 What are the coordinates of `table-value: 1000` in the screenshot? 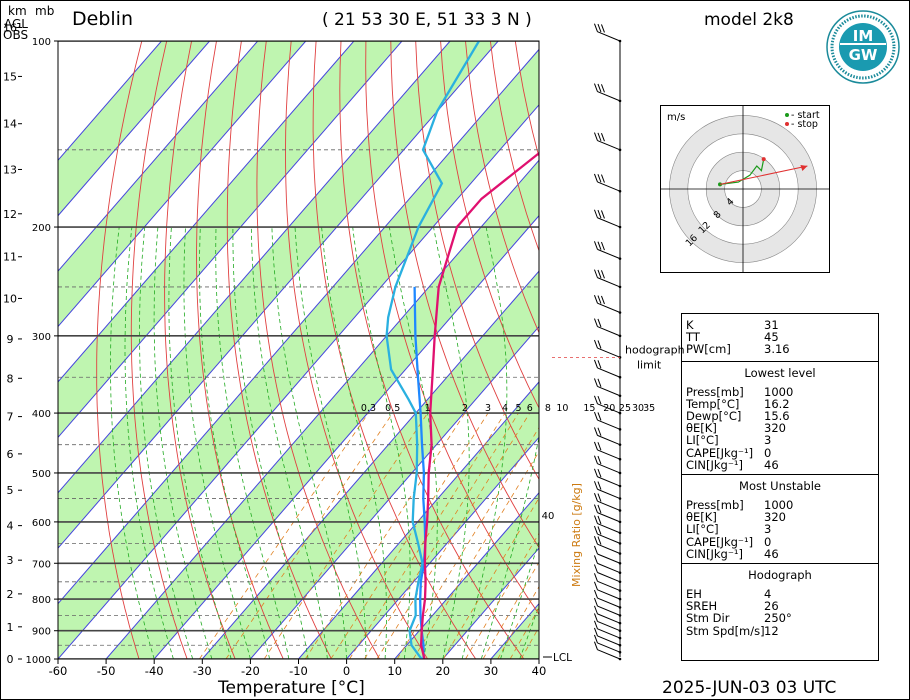 It's located at (779, 505).